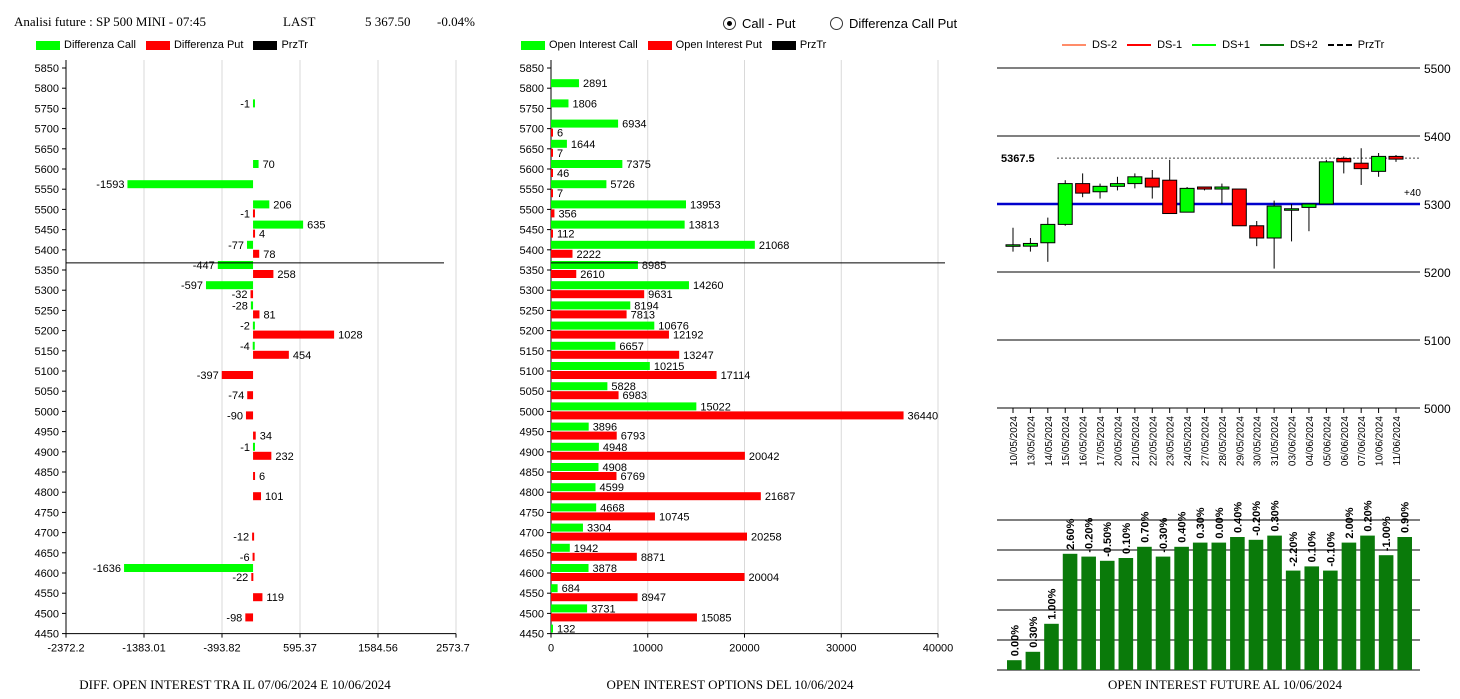 This screenshot has width=1460, height=699. I want to click on y-tick-label: 4450, so click(532, 635).